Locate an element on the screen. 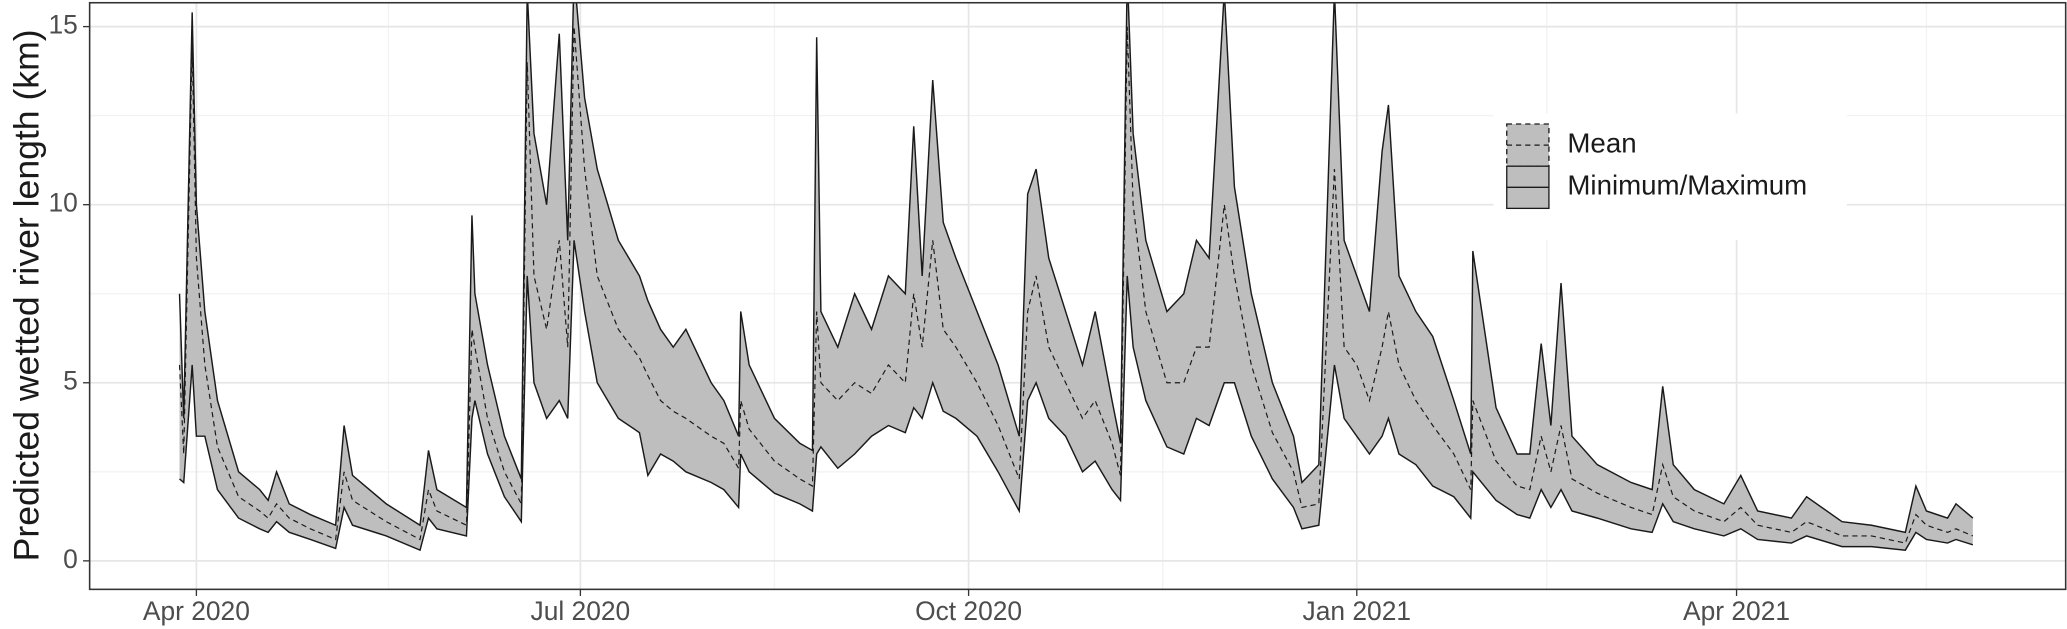 This screenshot has width=2067, height=629. legend-background is located at coordinates (1670, 177).